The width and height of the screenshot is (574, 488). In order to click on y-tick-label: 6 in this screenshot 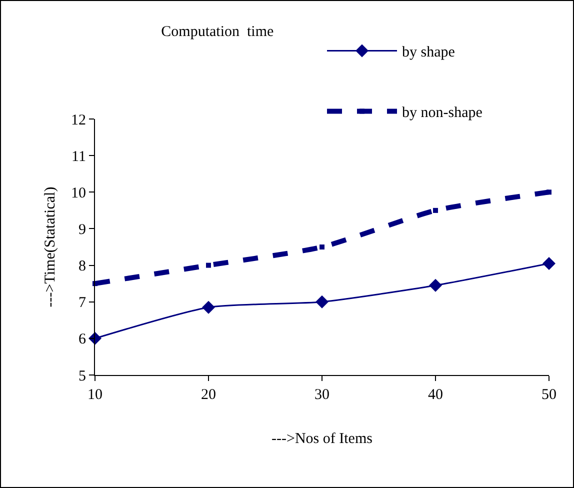, I will do `click(82, 340)`.